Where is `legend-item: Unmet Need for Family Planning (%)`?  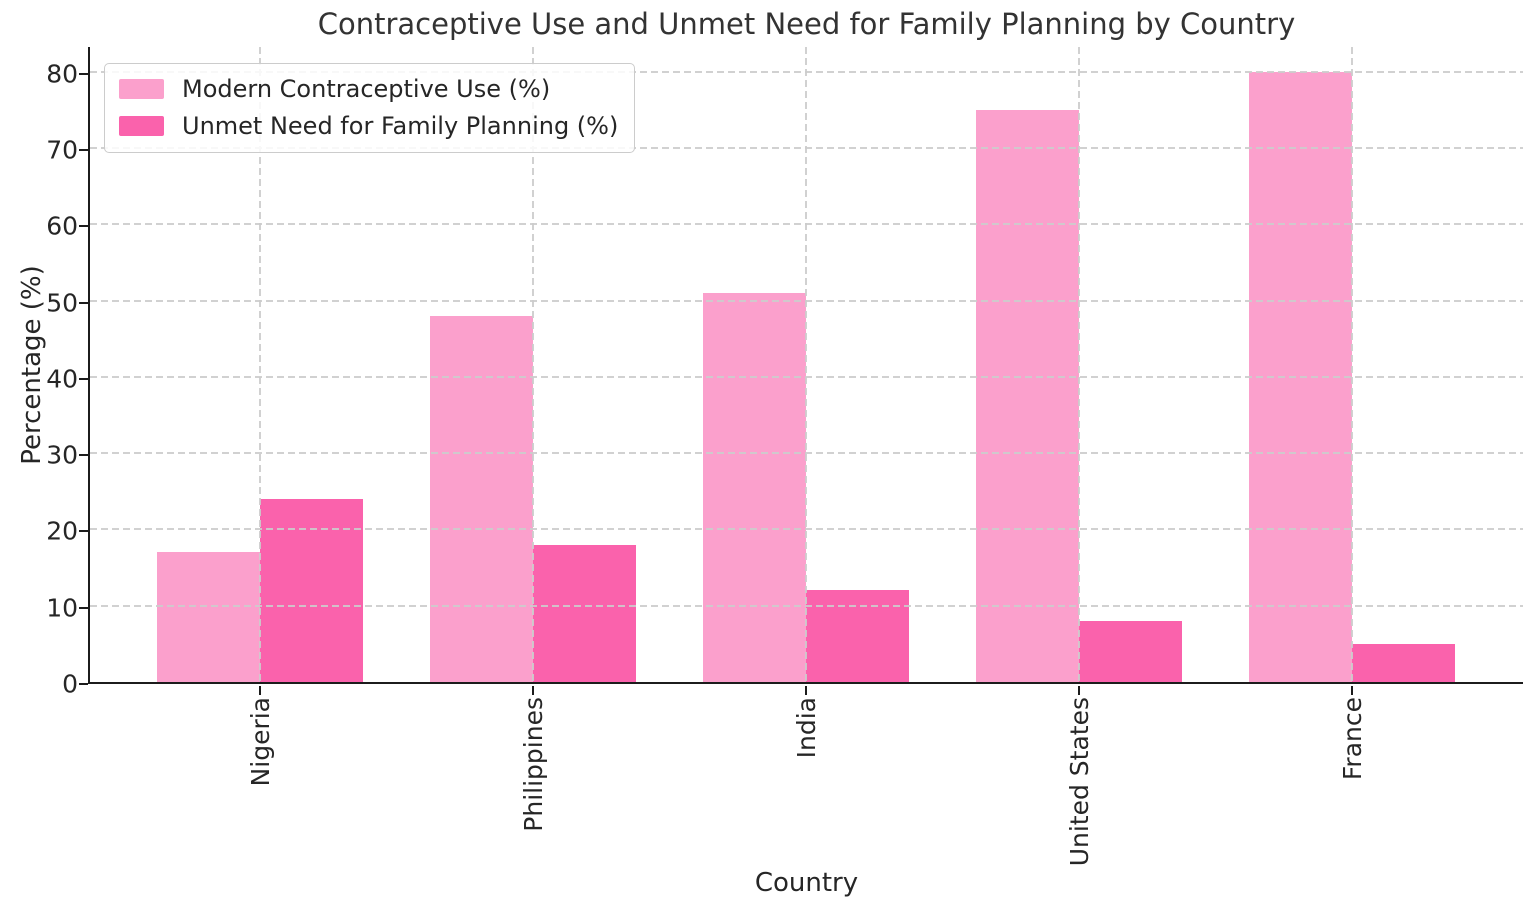
legend-item: Unmet Need for Family Planning (%) is located at coordinates (368, 126).